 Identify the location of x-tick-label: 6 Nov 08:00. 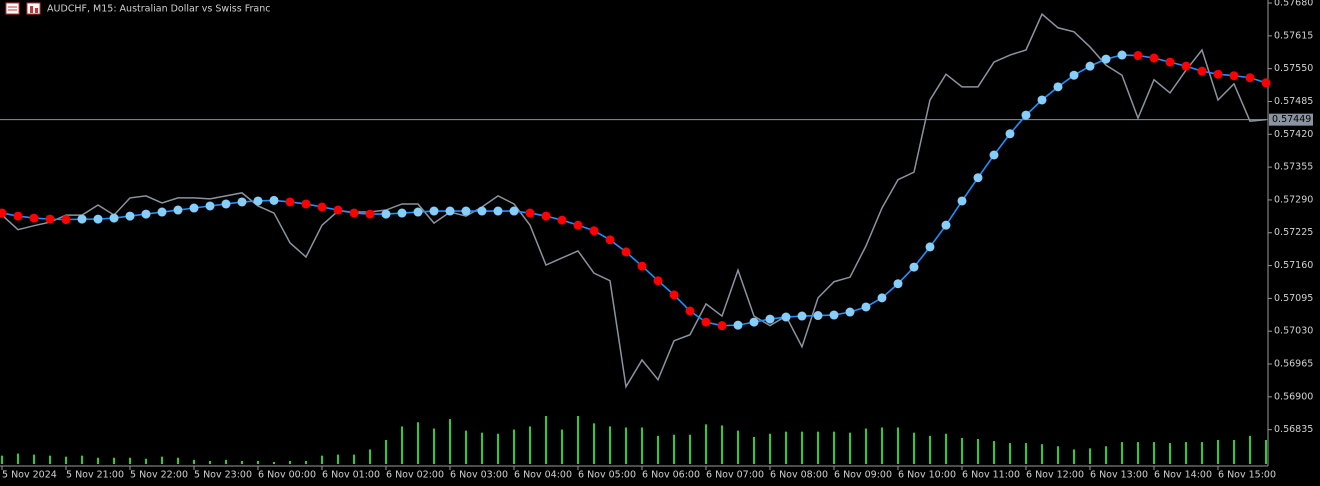
(799, 475).